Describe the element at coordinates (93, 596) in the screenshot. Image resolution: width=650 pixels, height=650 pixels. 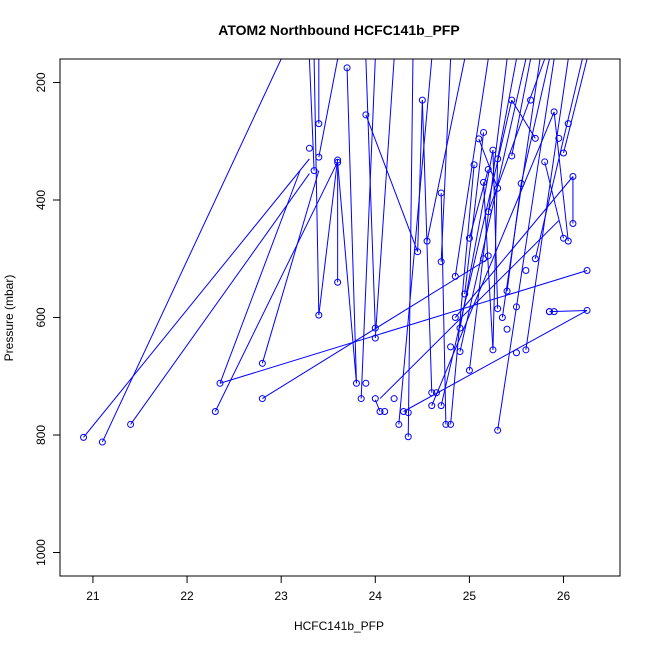
I see `x-tick-label: 21` at that location.